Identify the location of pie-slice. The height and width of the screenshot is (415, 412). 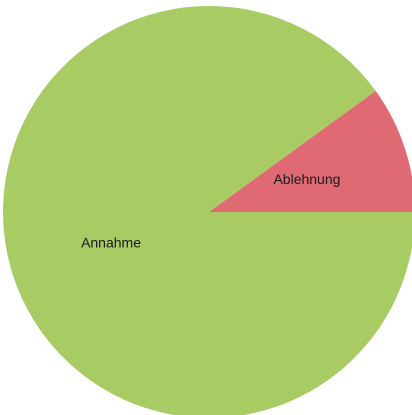
(310, 151).